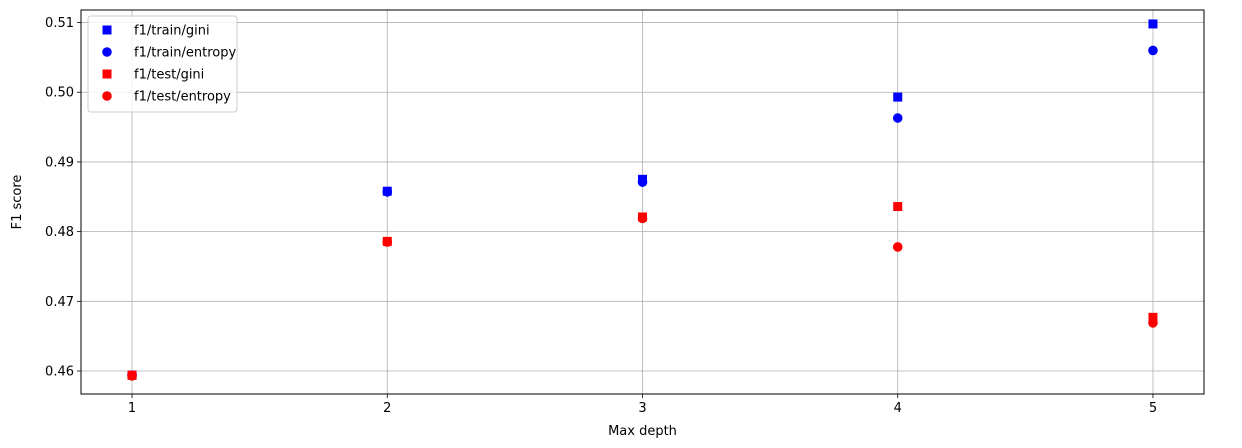  Describe the element at coordinates (17, 202) in the screenshot. I see `y-axis-label: F1 score` at that location.